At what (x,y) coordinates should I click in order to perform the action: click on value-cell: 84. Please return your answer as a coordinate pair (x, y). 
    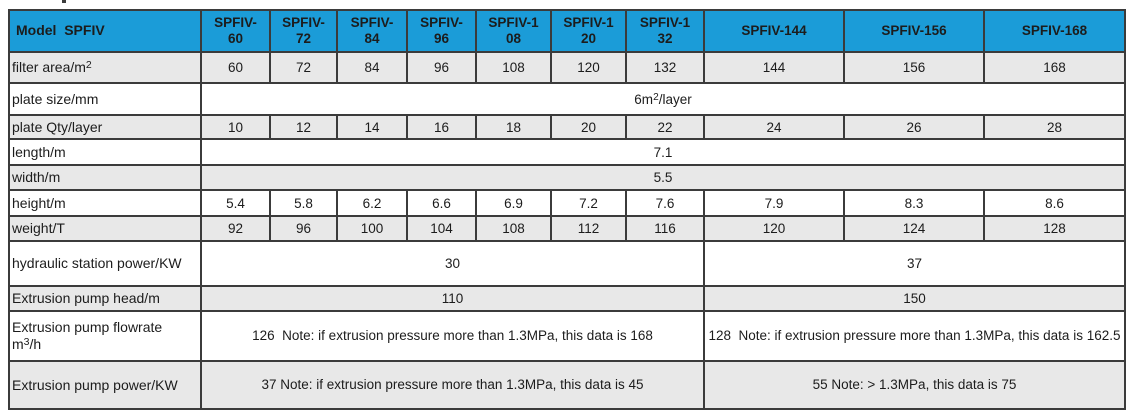
    Looking at the image, I should click on (372, 67).